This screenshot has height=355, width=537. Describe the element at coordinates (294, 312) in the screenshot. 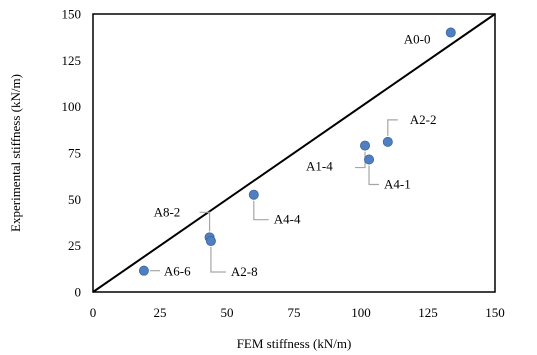

I see `x-tick-label: 75` at that location.